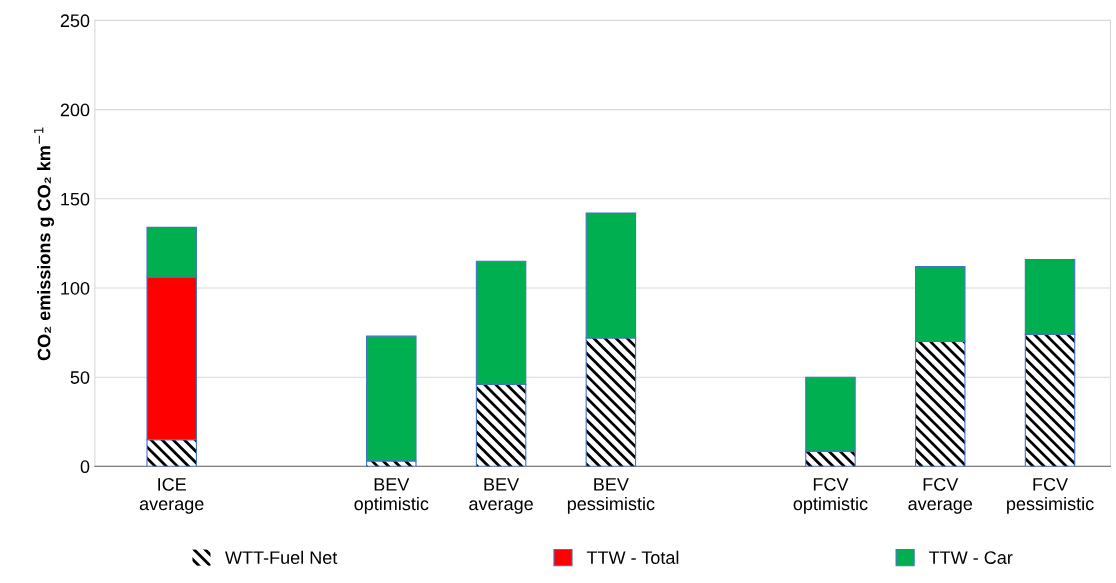 The image size is (1116, 583). What do you see at coordinates (1050, 495) in the screenshot?
I see `x-tick-label: FCV pessimistic` at bounding box center [1050, 495].